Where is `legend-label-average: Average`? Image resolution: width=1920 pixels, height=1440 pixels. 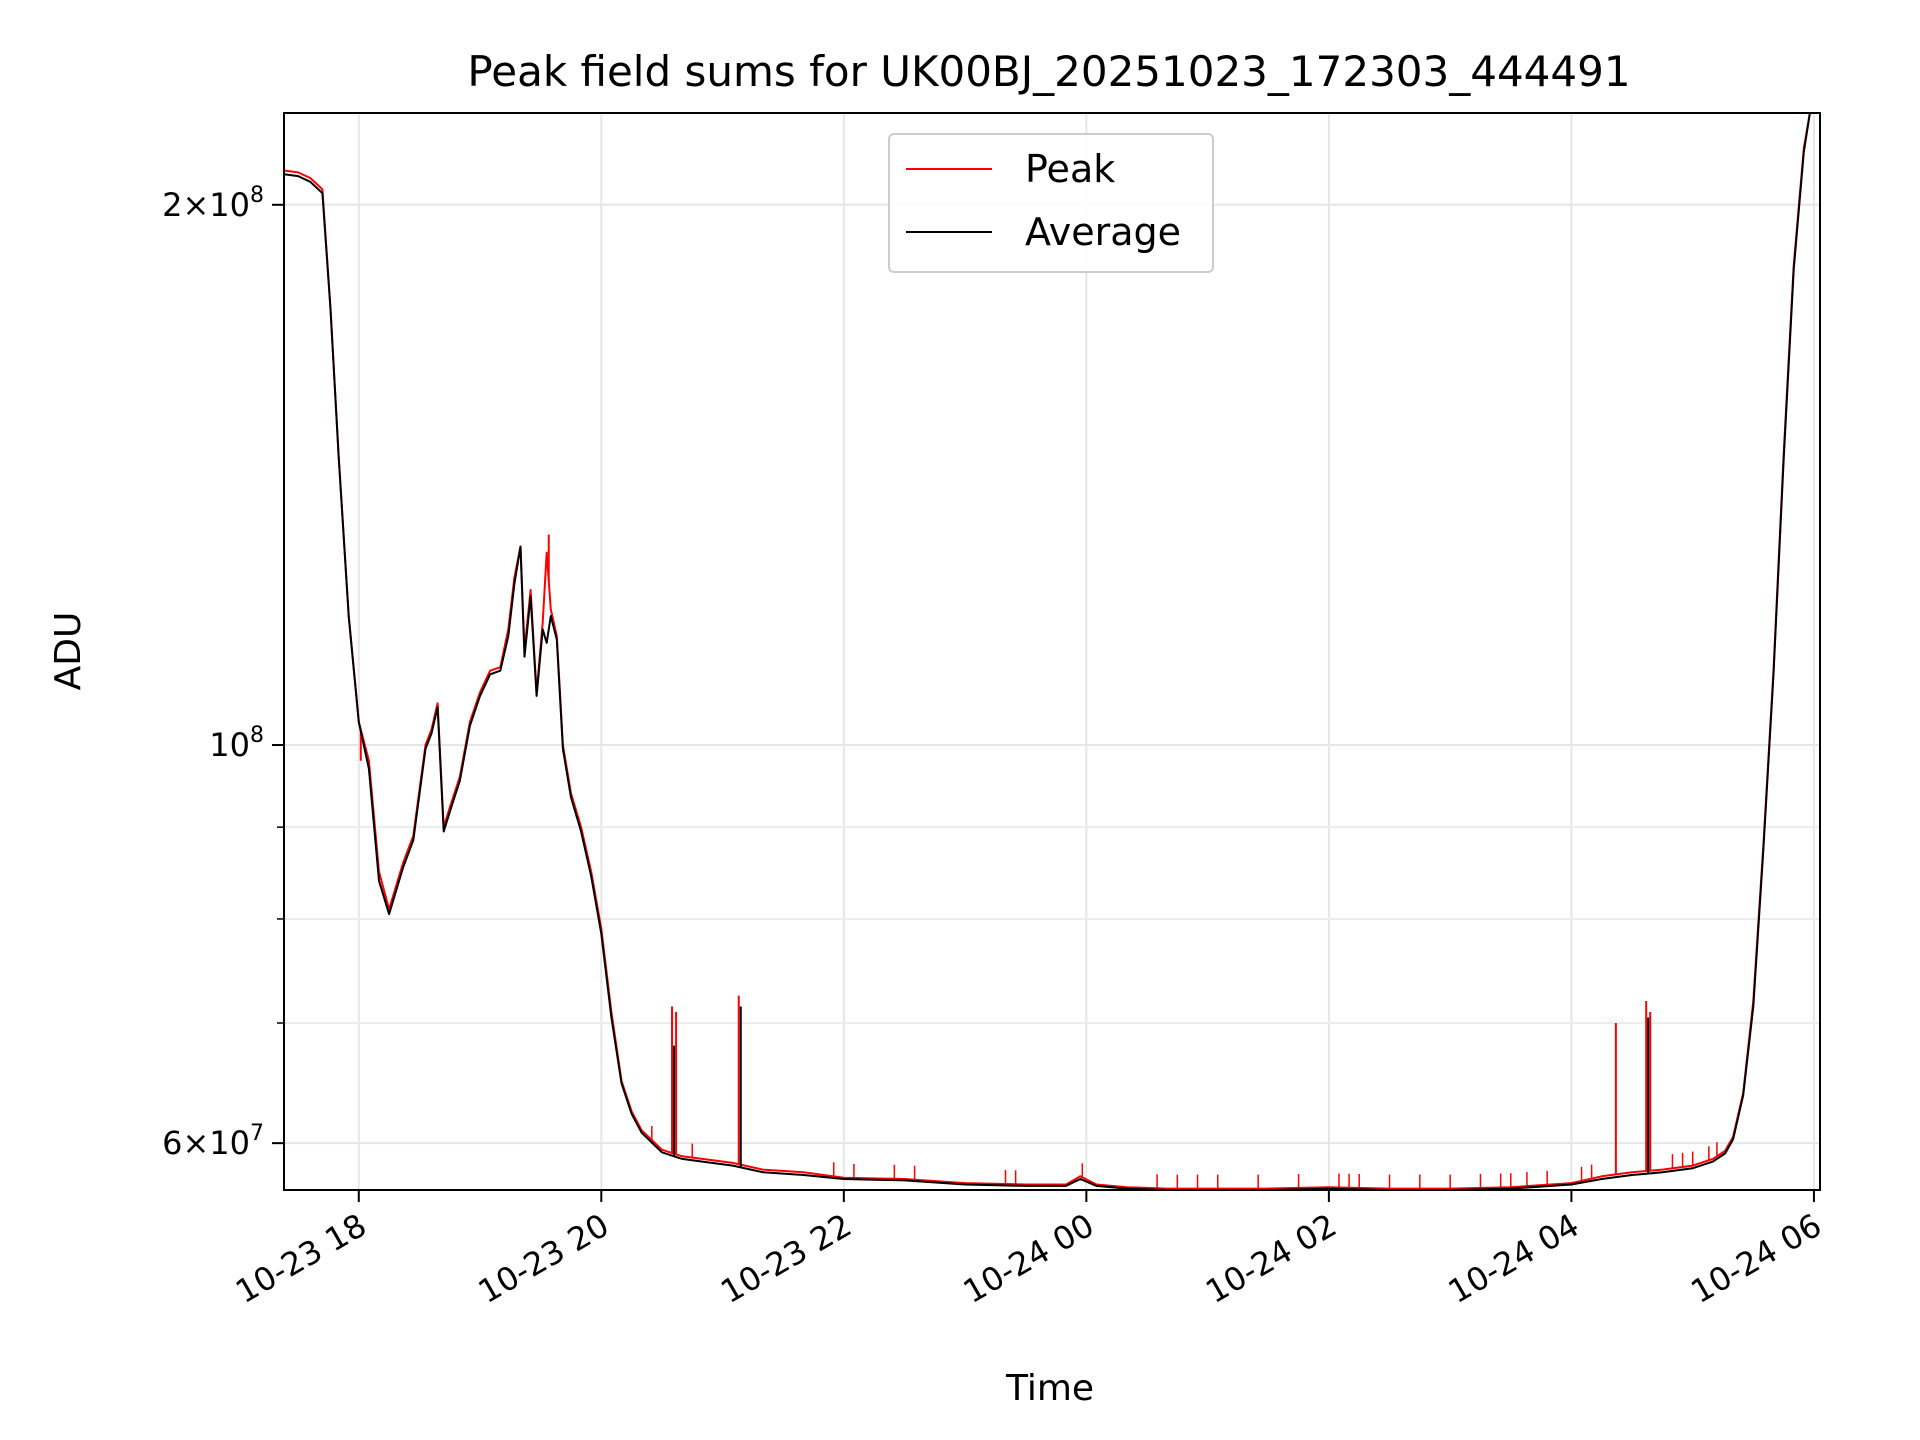 legend-label-average: Average is located at coordinates (1103, 232).